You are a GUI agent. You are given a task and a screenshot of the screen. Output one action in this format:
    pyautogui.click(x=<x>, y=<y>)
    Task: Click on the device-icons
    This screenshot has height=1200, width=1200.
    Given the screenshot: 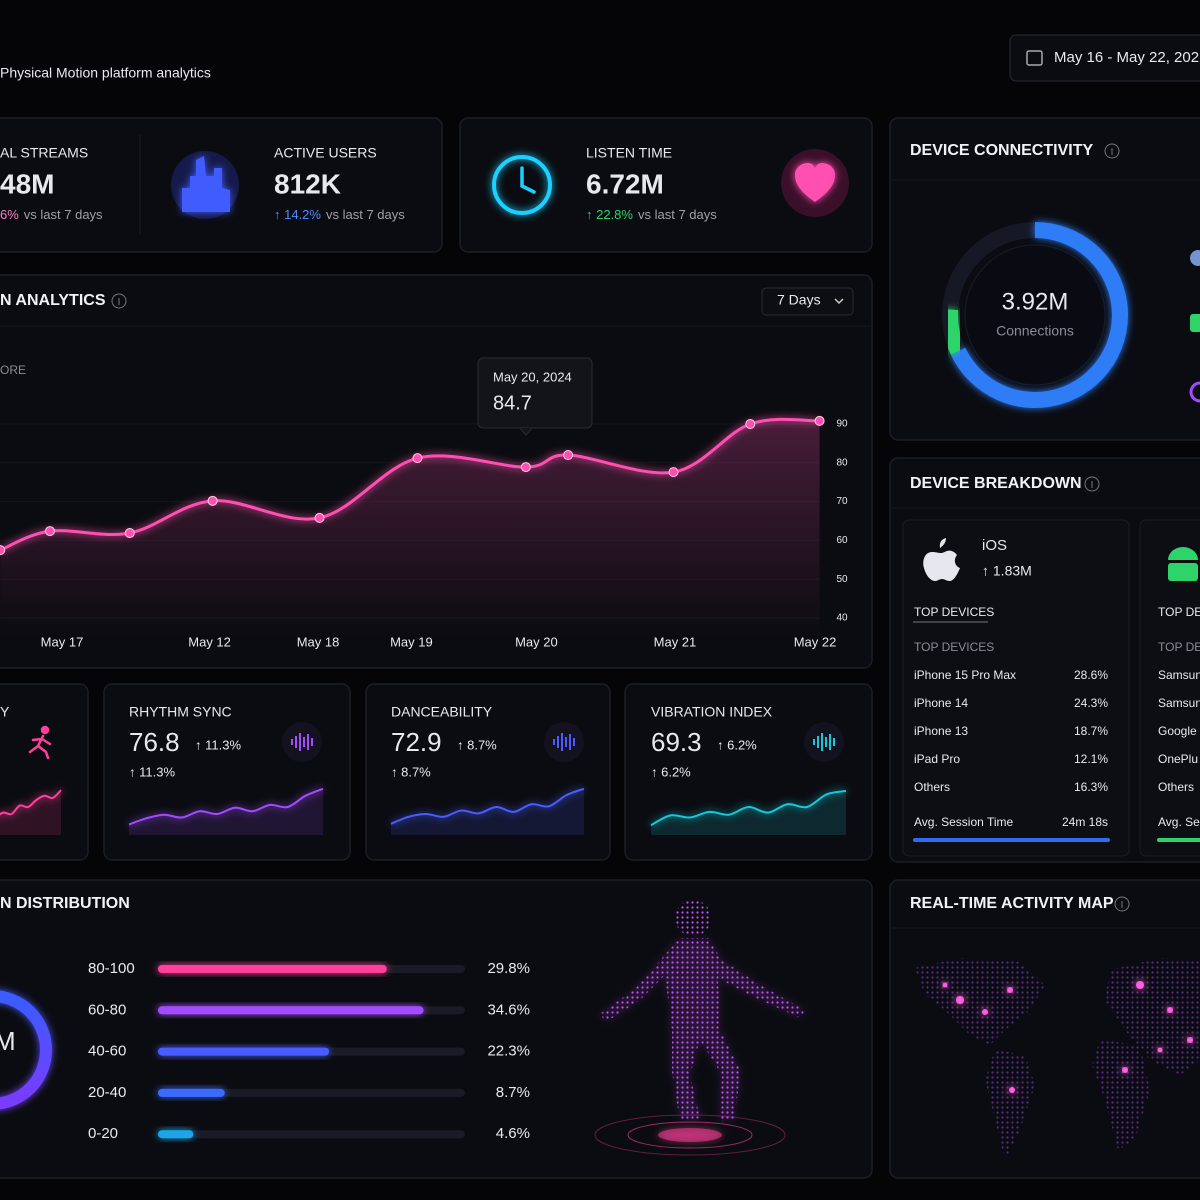 What is the action you would take?
    pyautogui.click(x=1194, y=326)
    